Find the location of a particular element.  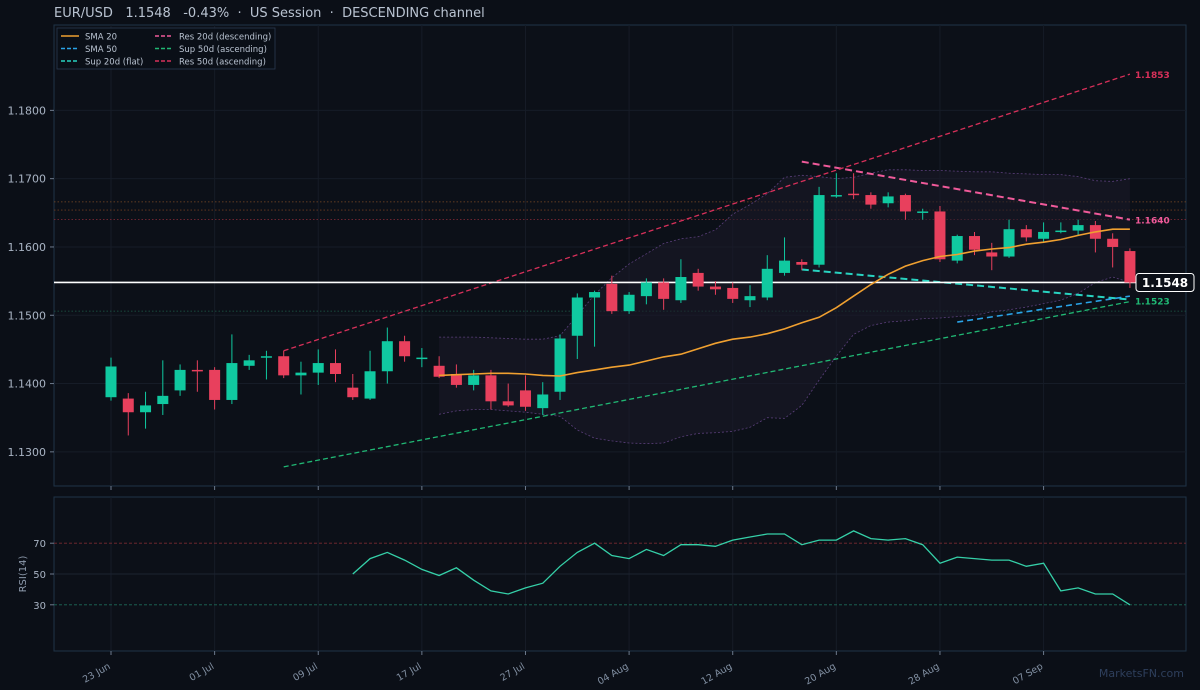

sma20-line is located at coordinates (784, 302).